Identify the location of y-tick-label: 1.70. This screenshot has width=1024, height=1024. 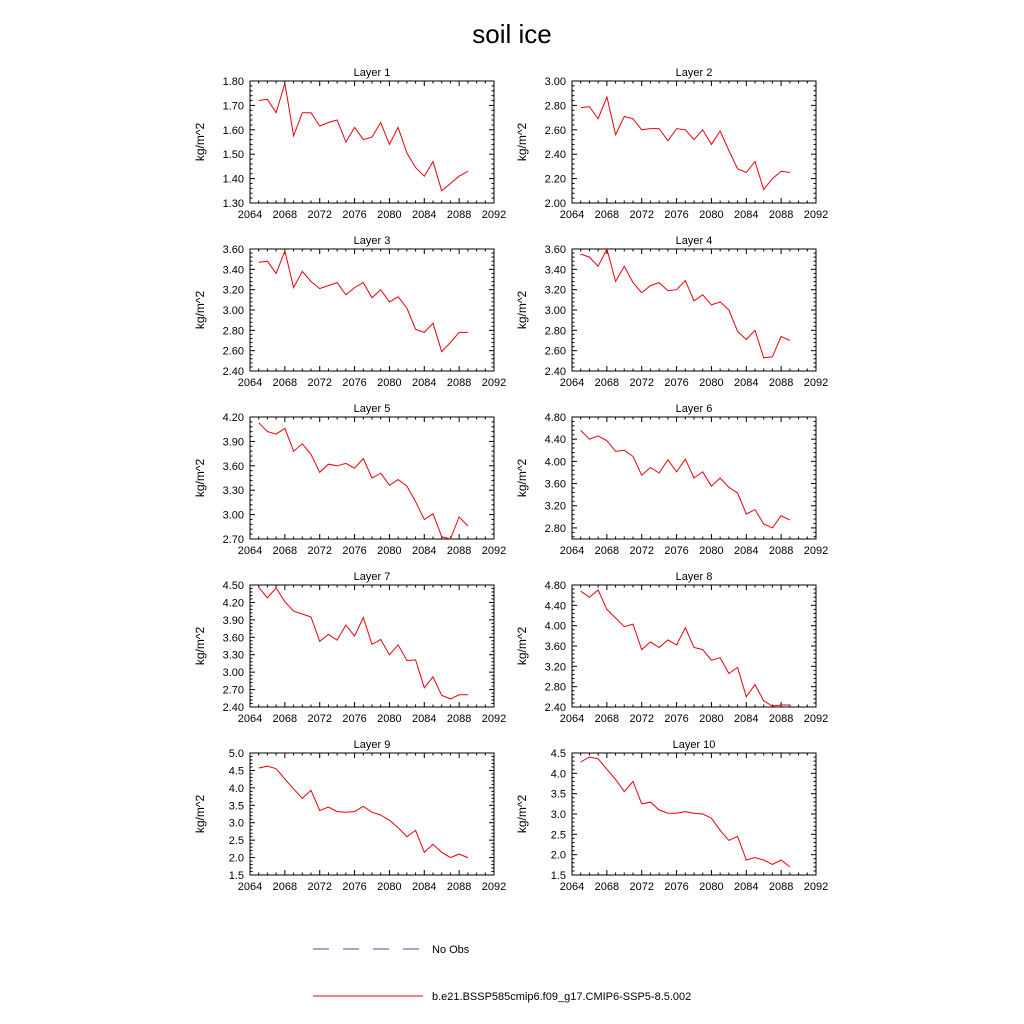
(233, 106).